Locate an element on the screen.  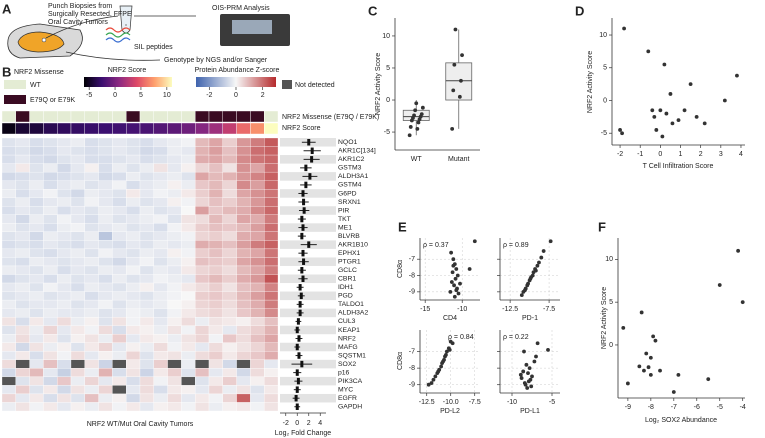
x-tick-label: 2 is located at coordinates (701, 154).